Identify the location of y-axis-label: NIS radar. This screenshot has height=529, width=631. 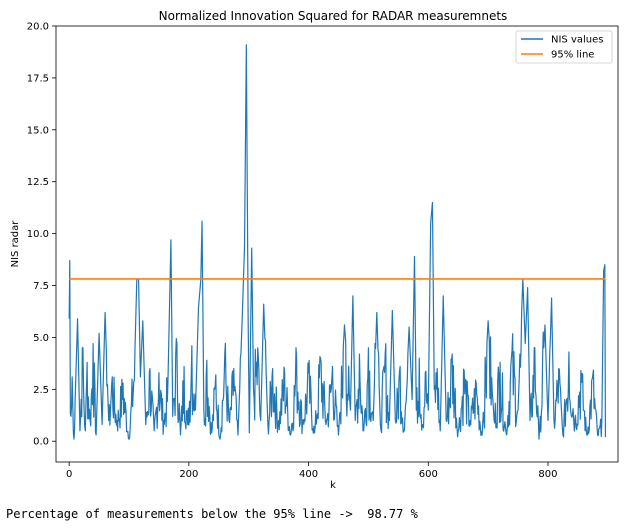
(15, 244).